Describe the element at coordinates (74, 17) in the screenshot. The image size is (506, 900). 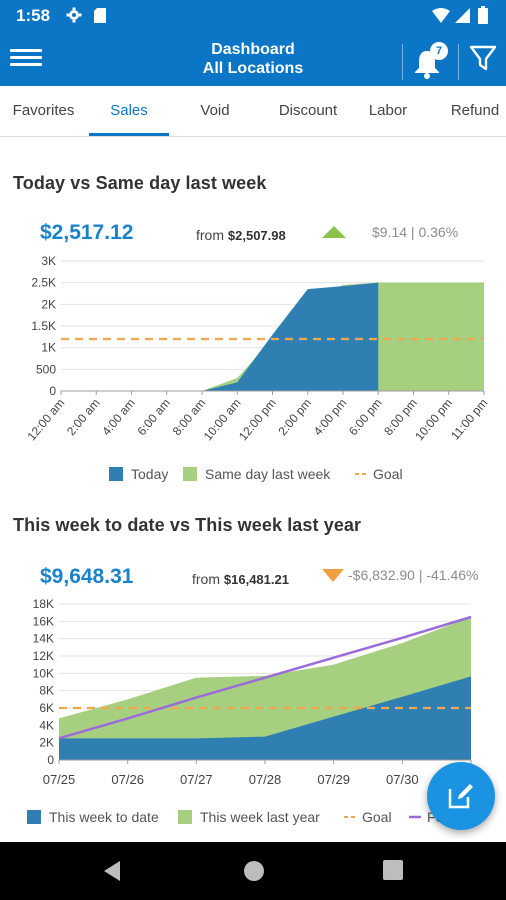
I see `settings-icon` at that location.